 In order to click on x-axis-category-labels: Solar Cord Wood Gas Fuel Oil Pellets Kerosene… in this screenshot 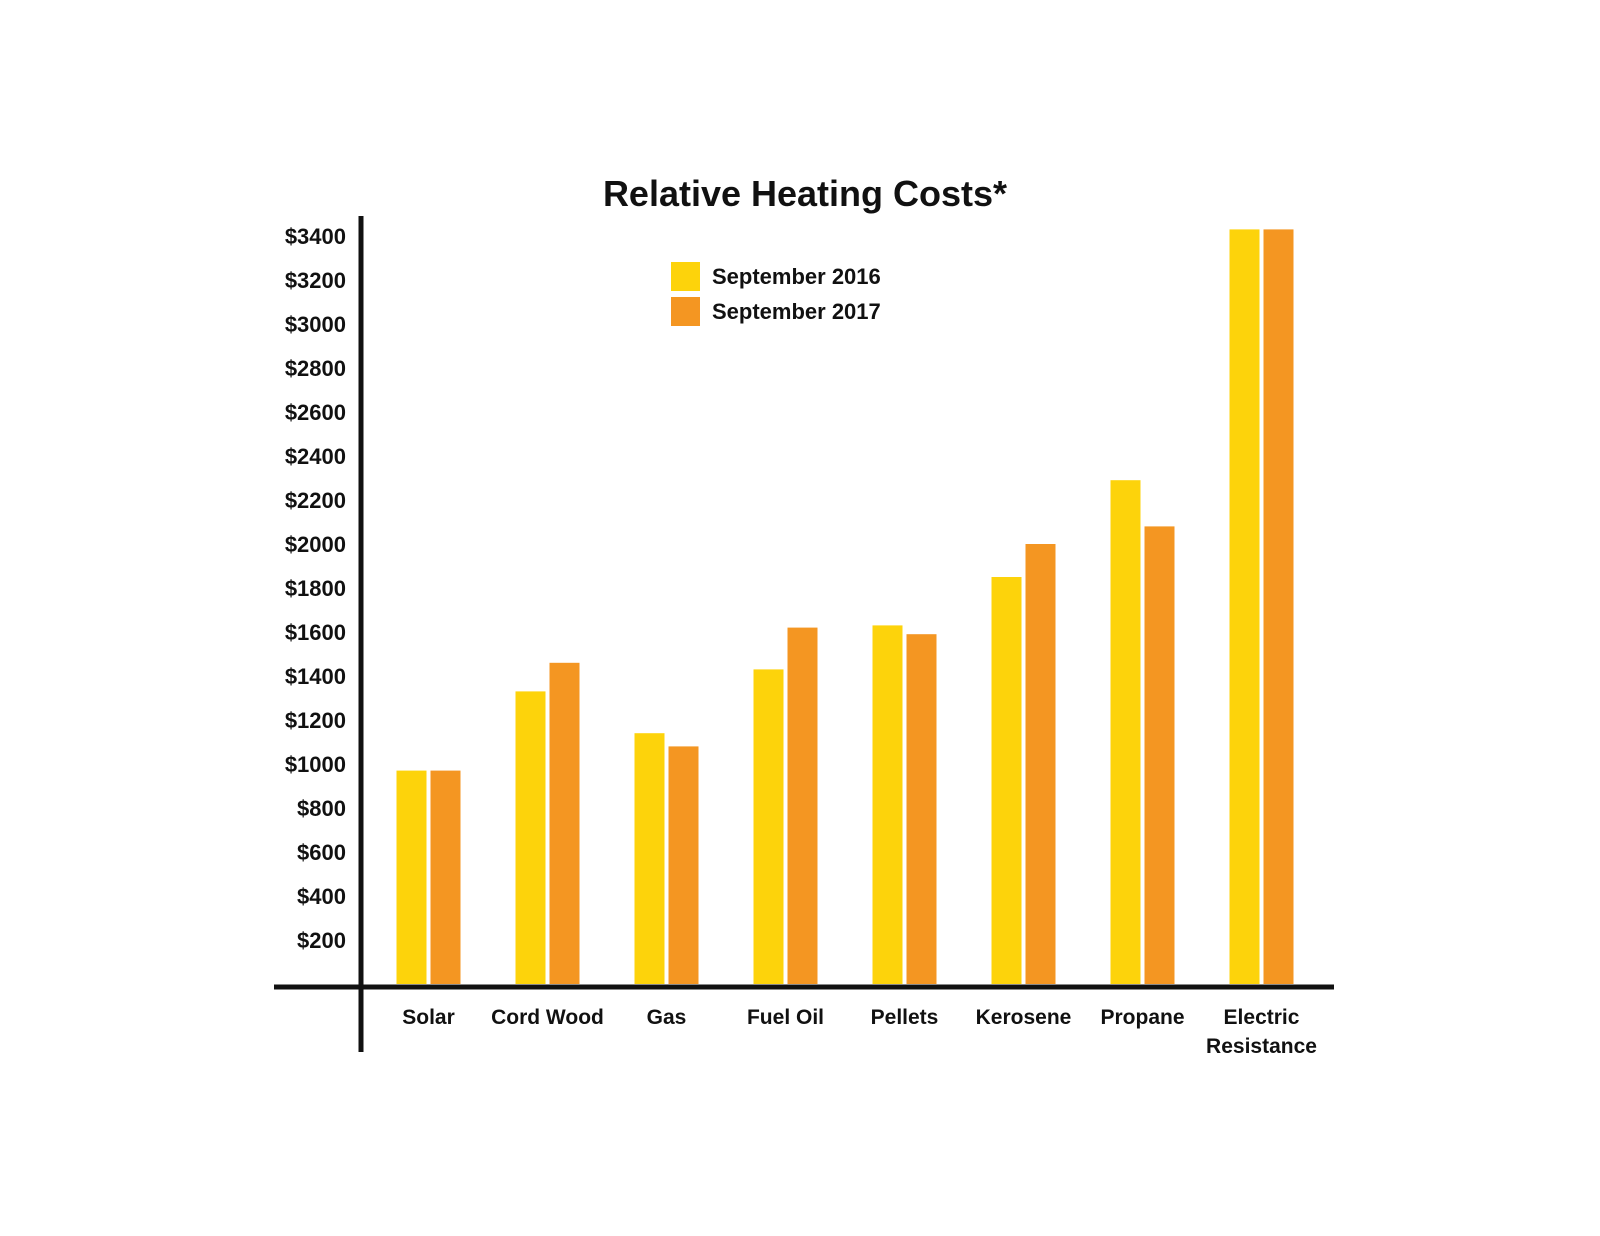, I will do `click(859, 1032)`.